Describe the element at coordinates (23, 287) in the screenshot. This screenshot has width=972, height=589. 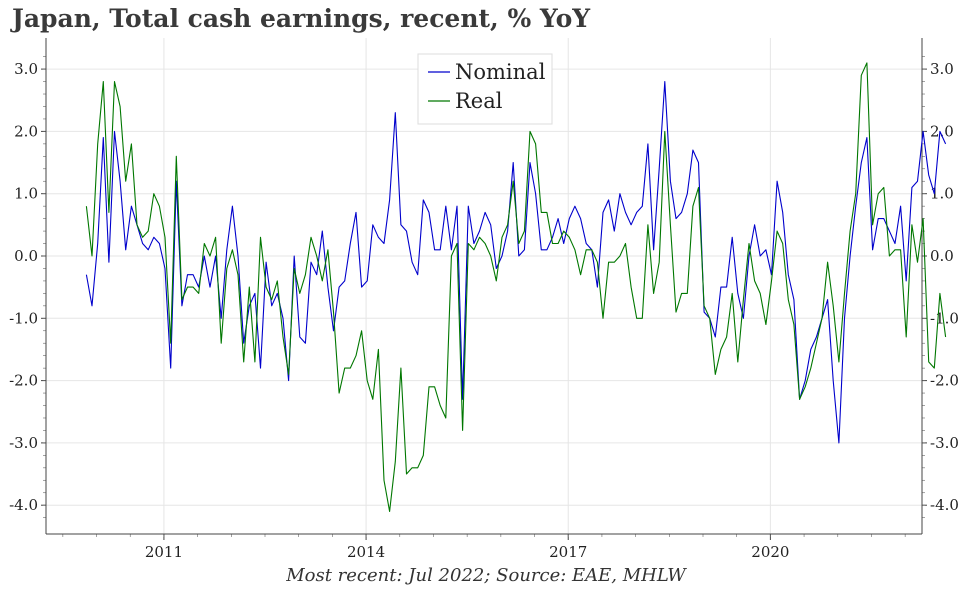
I see `y-ticks-left: -4.0 -3.0 -2.0 -1.0 0.0 1.0 2.0 3.0` at that location.